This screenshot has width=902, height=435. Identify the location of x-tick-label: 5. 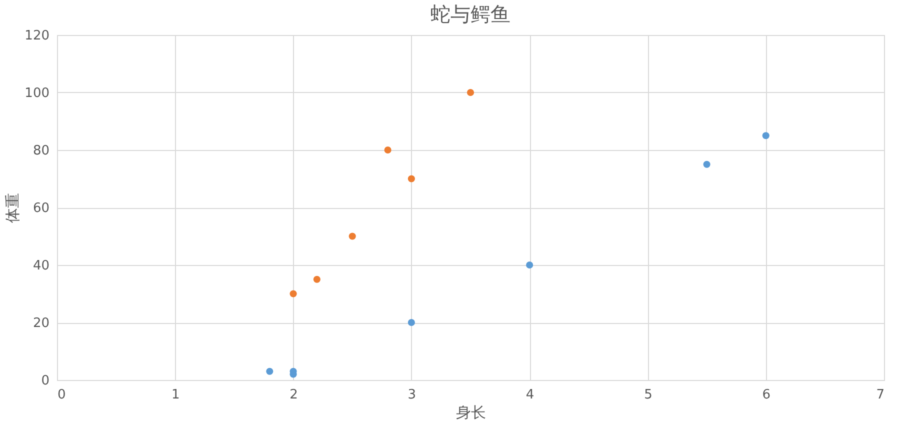
(648, 395).